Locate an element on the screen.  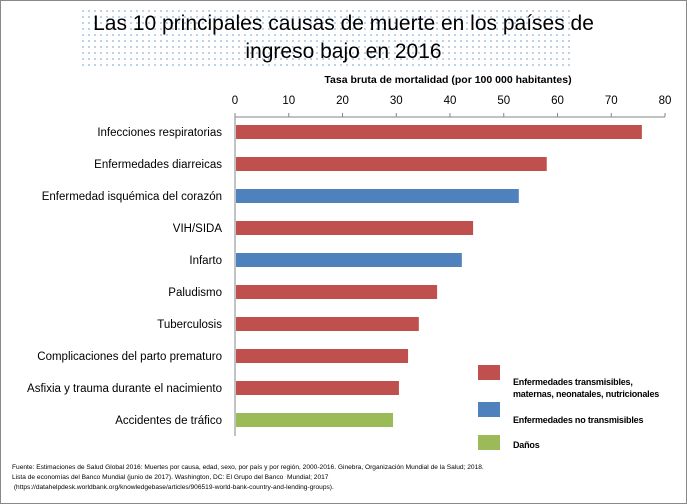
x-tick-label: 60 is located at coordinates (557, 101).